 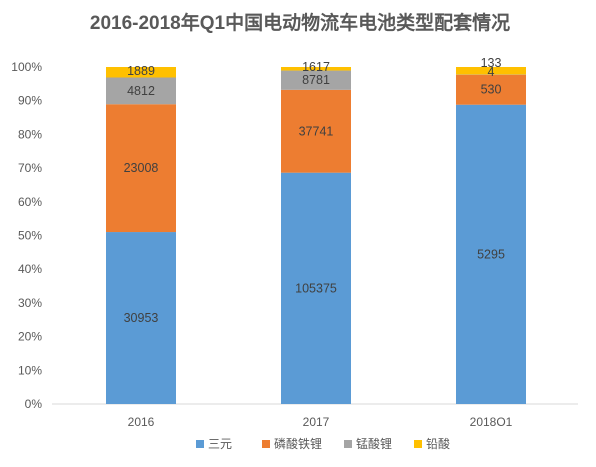 I want to click on chart-title: 2016-2018年Q1中国电动物流车电池类型配套情况, so click(x=300, y=22).